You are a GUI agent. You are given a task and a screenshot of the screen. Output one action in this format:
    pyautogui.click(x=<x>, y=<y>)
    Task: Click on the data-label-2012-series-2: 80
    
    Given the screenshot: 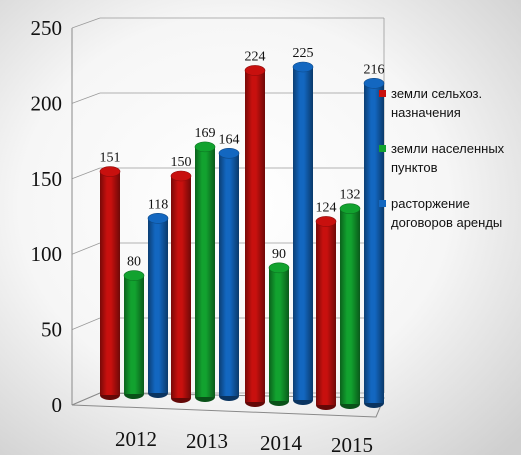 What is the action you would take?
    pyautogui.click(x=134, y=262)
    